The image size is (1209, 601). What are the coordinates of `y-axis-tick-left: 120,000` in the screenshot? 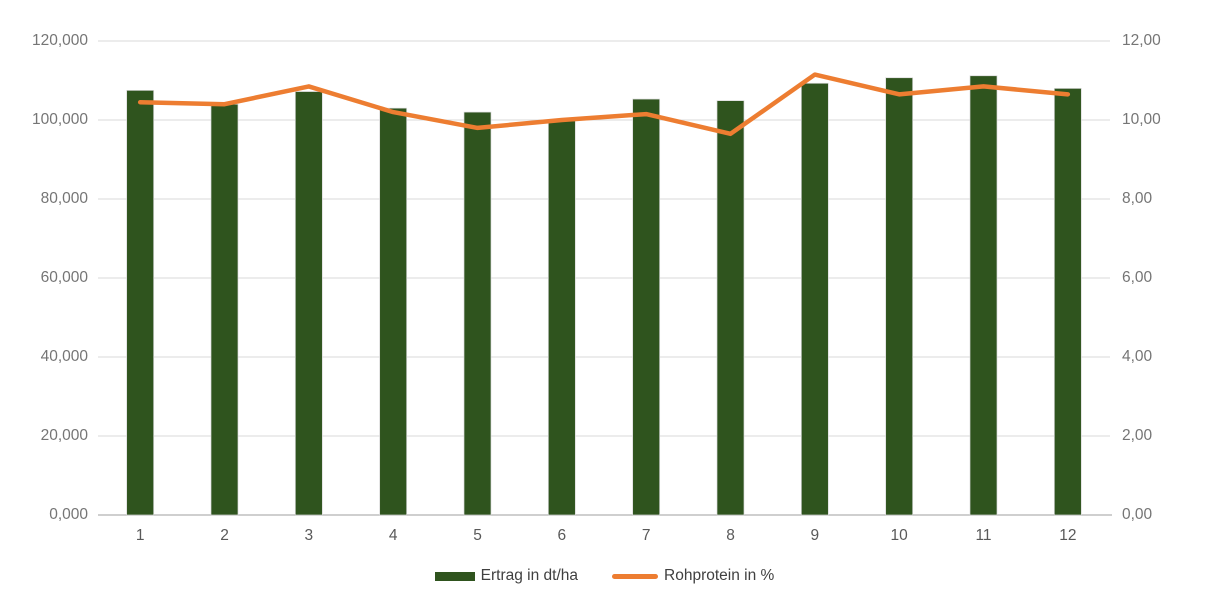 It's located at (59, 40).